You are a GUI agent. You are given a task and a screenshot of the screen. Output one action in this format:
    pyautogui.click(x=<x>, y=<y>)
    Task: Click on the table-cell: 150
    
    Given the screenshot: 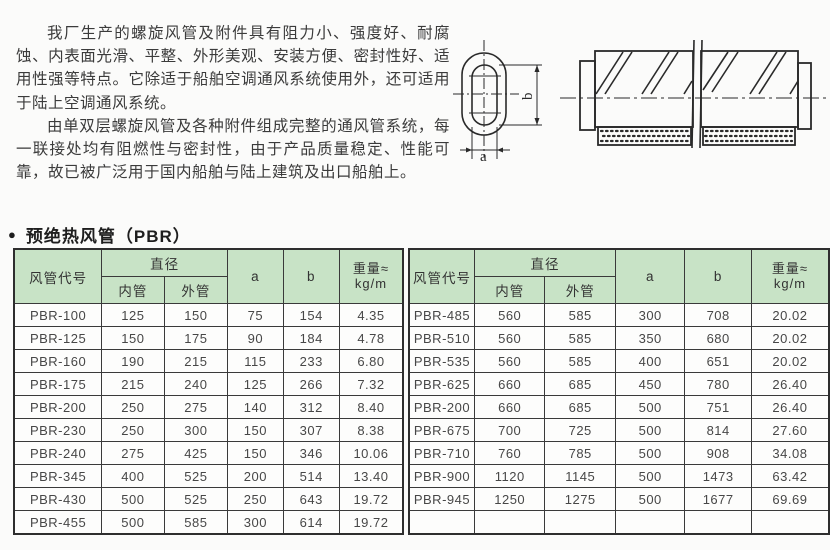 What is the action you would take?
    pyautogui.click(x=133, y=338)
    